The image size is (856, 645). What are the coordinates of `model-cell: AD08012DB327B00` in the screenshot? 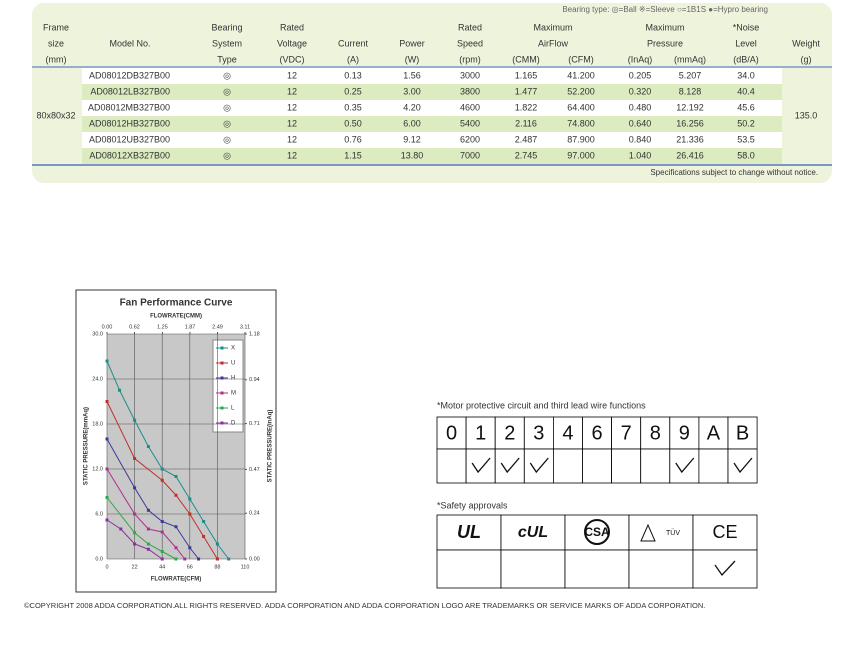 It's located at (129, 75).